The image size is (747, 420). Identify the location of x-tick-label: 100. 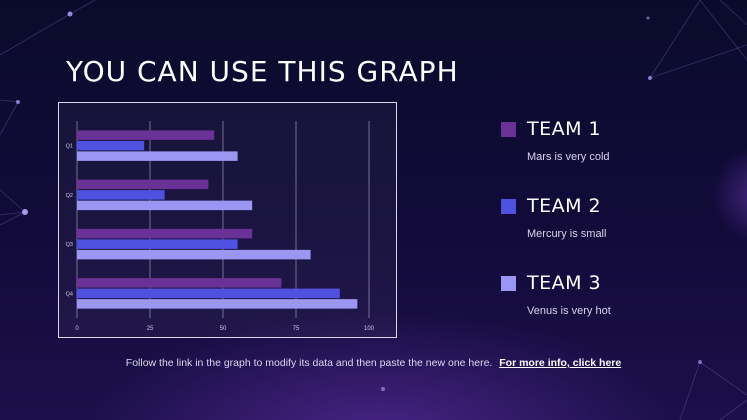
(369, 329).